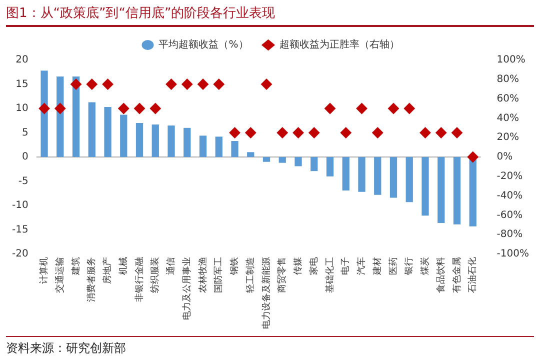  What do you see at coordinates (508, 118) in the screenshot?
I see `y2-tick-label: 40%` at bounding box center [508, 118].